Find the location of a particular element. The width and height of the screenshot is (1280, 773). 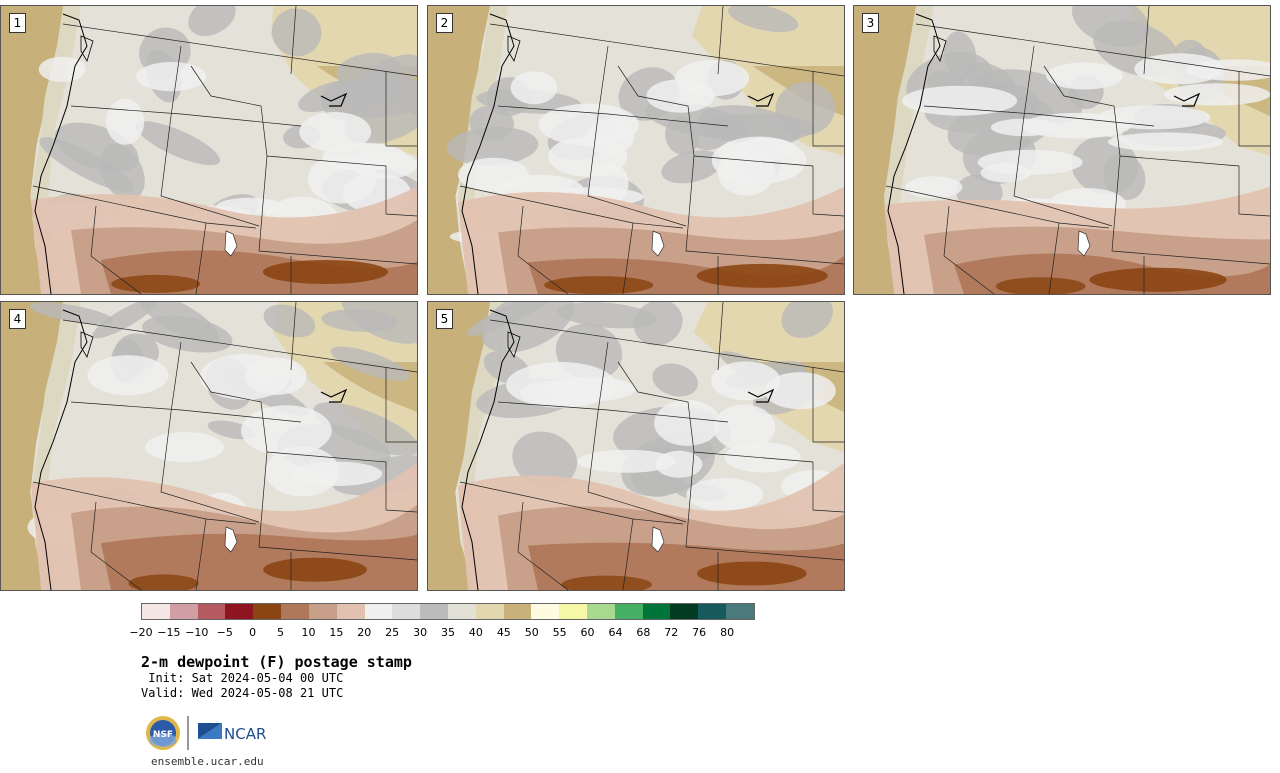

colorbar-tick-label: −15 is located at coordinates (169, 632).